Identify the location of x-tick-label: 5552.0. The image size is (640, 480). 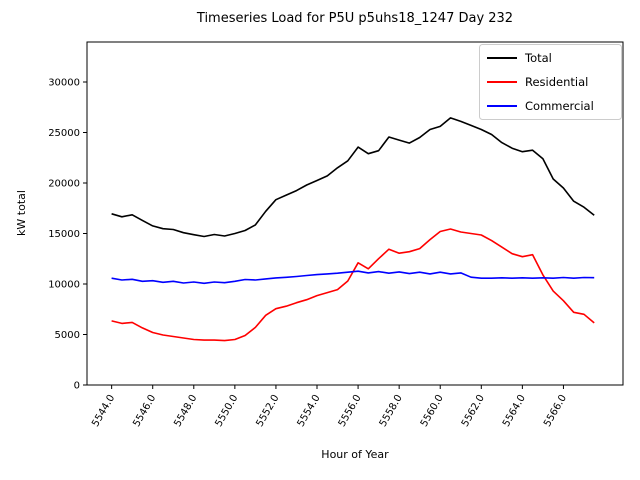
(268, 411).